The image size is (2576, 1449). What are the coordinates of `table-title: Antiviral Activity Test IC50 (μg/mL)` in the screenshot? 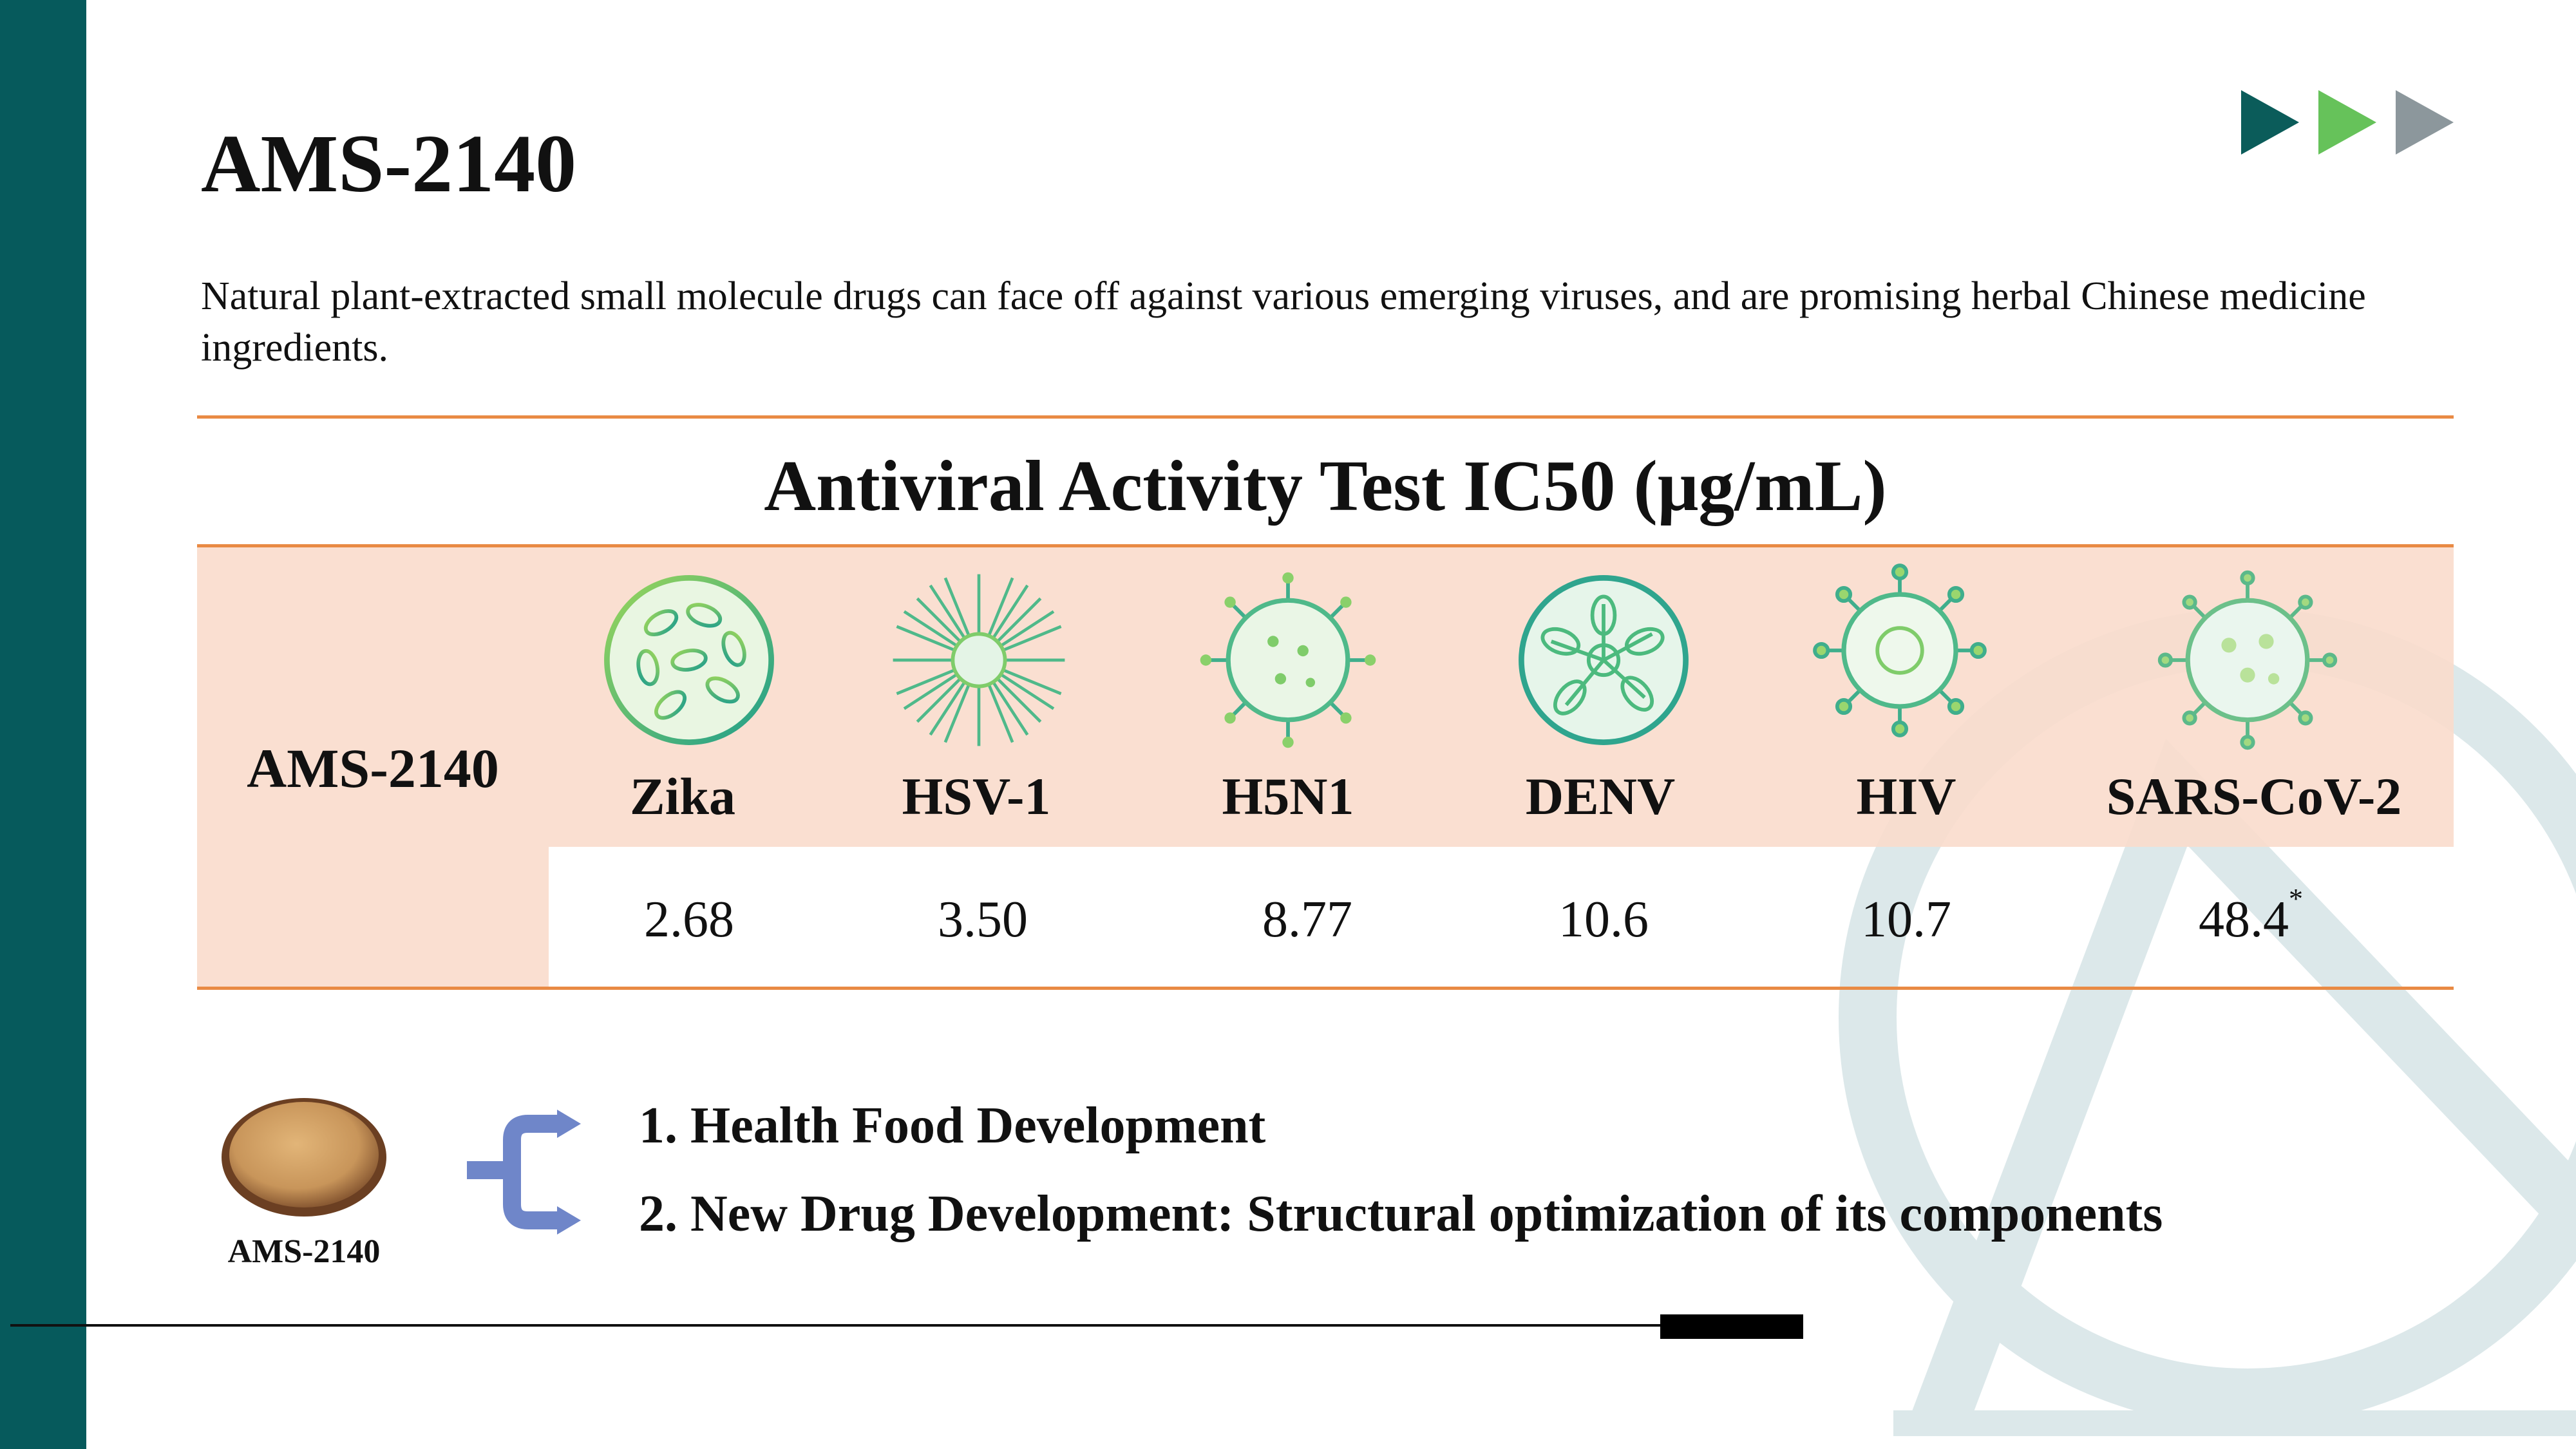 It's located at (1325, 486).